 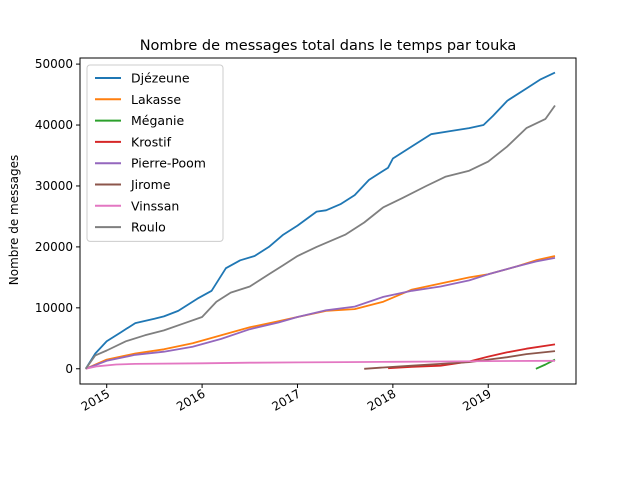 What do you see at coordinates (14, 220) in the screenshot?
I see `y-axis-label: Nombre de messages` at bounding box center [14, 220].